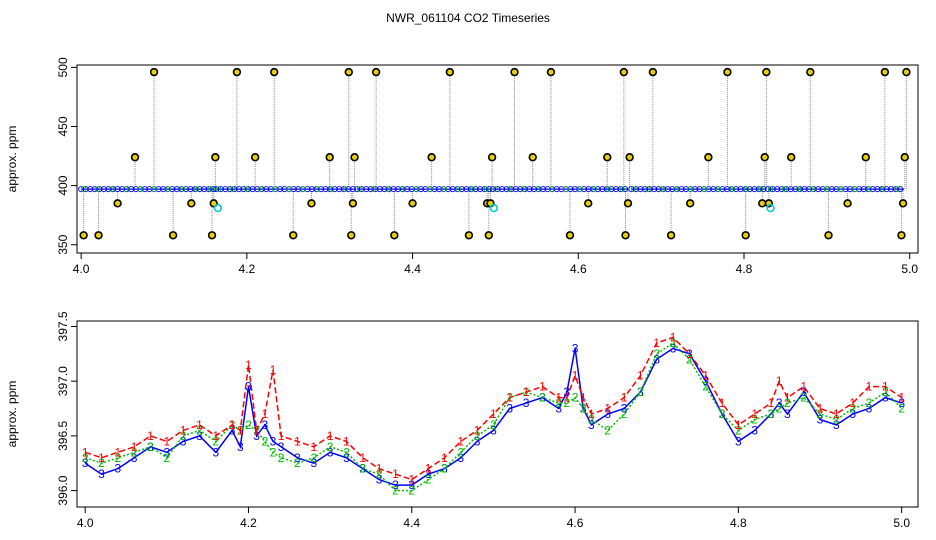 This screenshot has height=540, width=936. What do you see at coordinates (412, 269) in the screenshot?
I see `x-tick-label: 4.4` at bounding box center [412, 269].